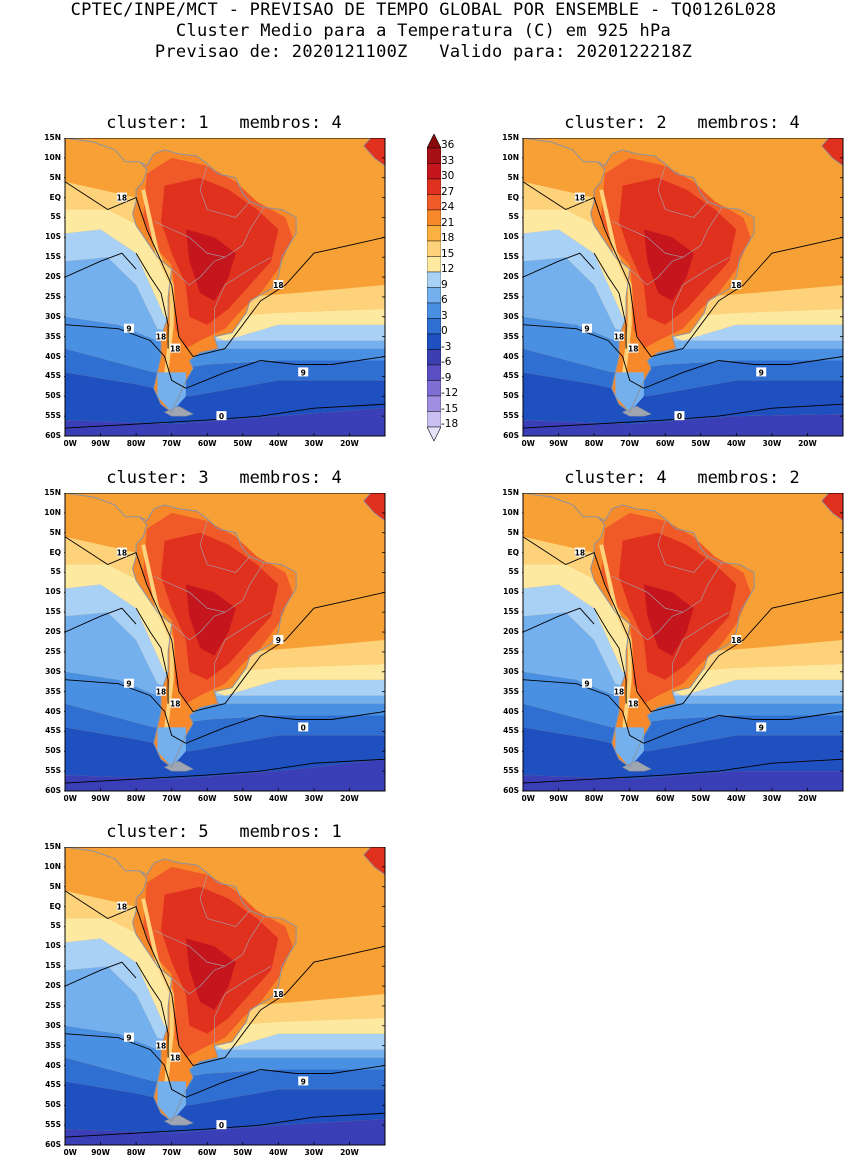 The image size is (847, 1169). I want to click on lat-tick-label: 5N, so click(55, 177).